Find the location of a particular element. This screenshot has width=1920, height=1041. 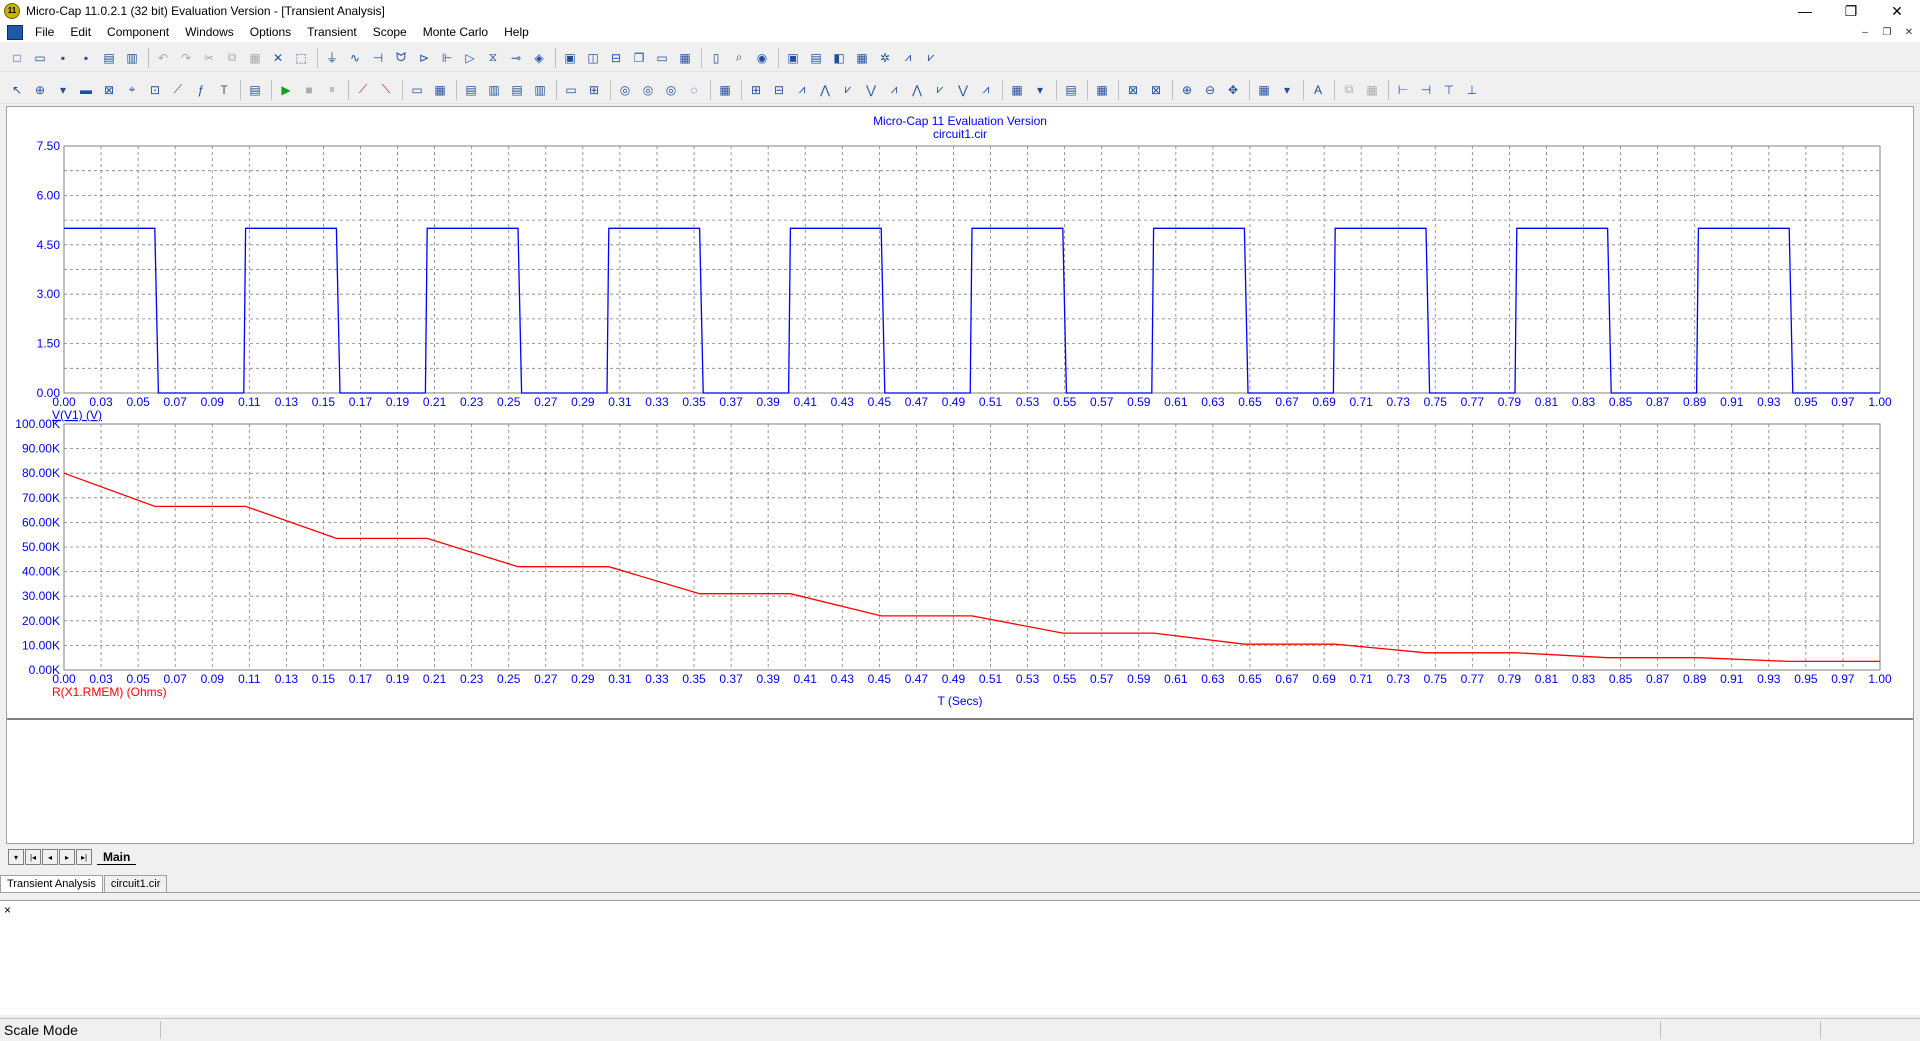

save-icon: ▪ is located at coordinates (63, 57).